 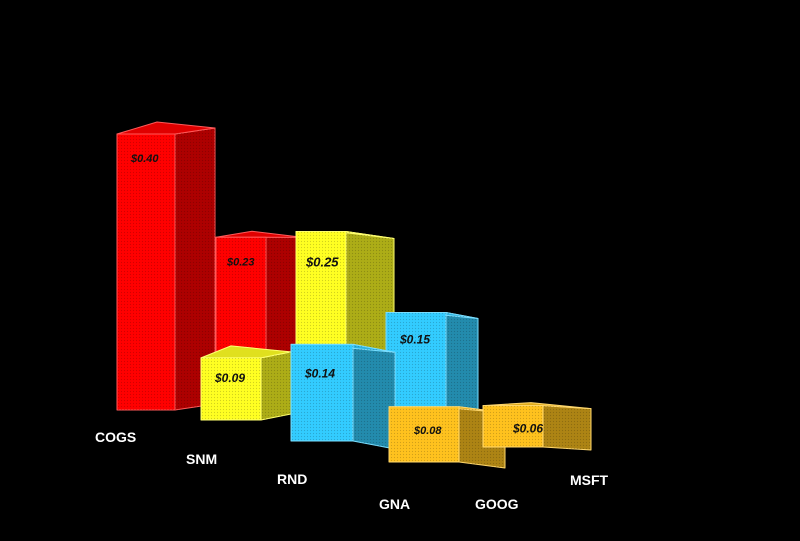 What do you see at coordinates (144, 159) in the screenshot?
I see `value-label: $0.40` at bounding box center [144, 159].